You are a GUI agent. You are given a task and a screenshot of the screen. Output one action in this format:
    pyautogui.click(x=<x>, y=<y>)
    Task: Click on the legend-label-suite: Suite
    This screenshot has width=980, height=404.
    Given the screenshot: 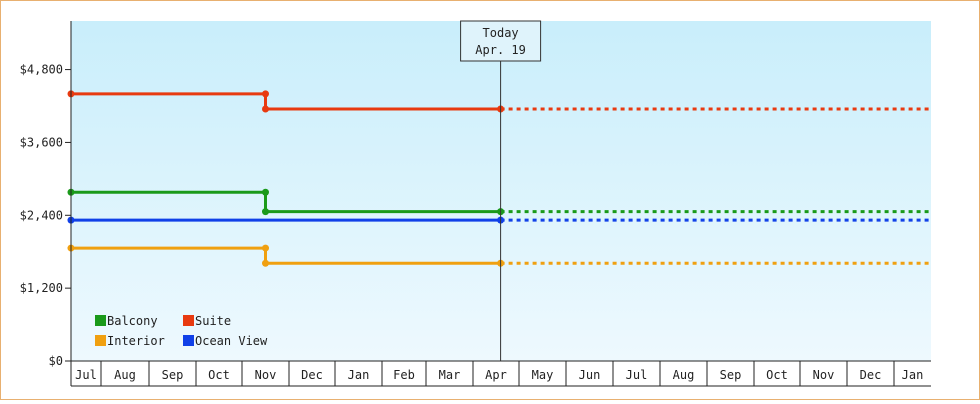 What is the action you would take?
    pyautogui.click(x=213, y=321)
    